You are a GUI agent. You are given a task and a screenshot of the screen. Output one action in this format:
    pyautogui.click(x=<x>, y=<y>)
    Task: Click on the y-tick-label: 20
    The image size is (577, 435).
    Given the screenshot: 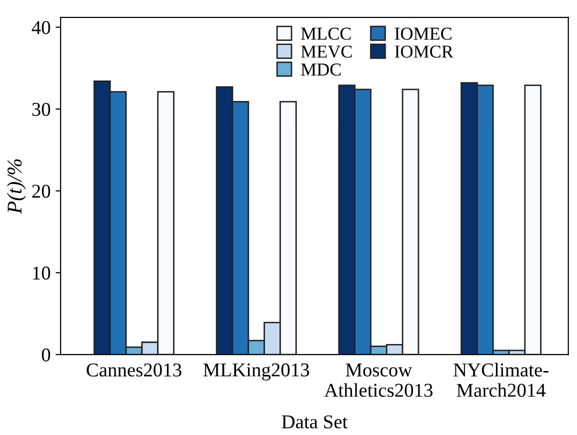 What is the action you would take?
    pyautogui.click(x=41, y=191)
    